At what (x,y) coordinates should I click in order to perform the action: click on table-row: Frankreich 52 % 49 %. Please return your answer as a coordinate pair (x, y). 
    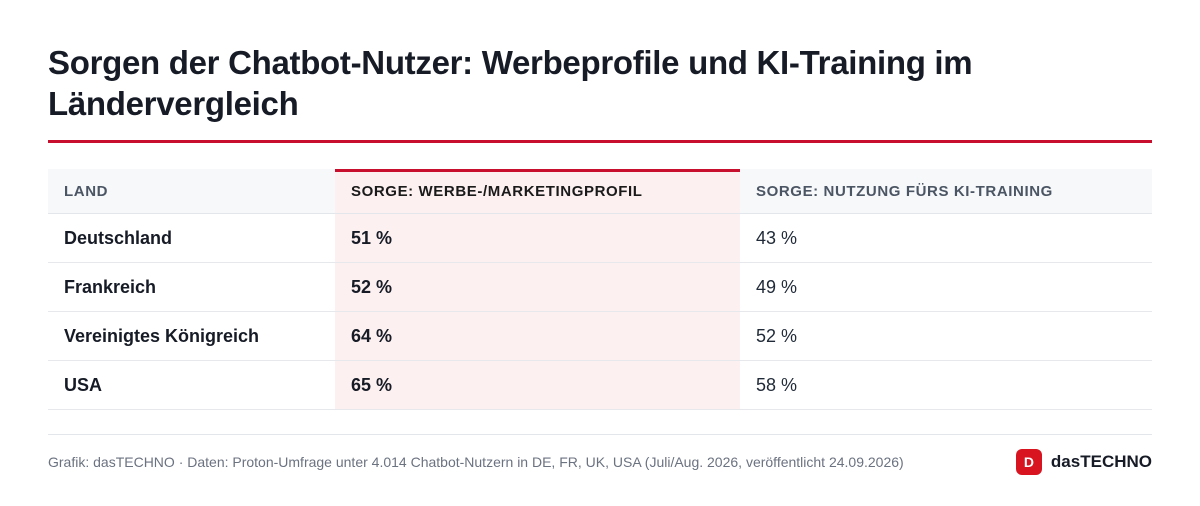
    Looking at the image, I should click on (600, 287).